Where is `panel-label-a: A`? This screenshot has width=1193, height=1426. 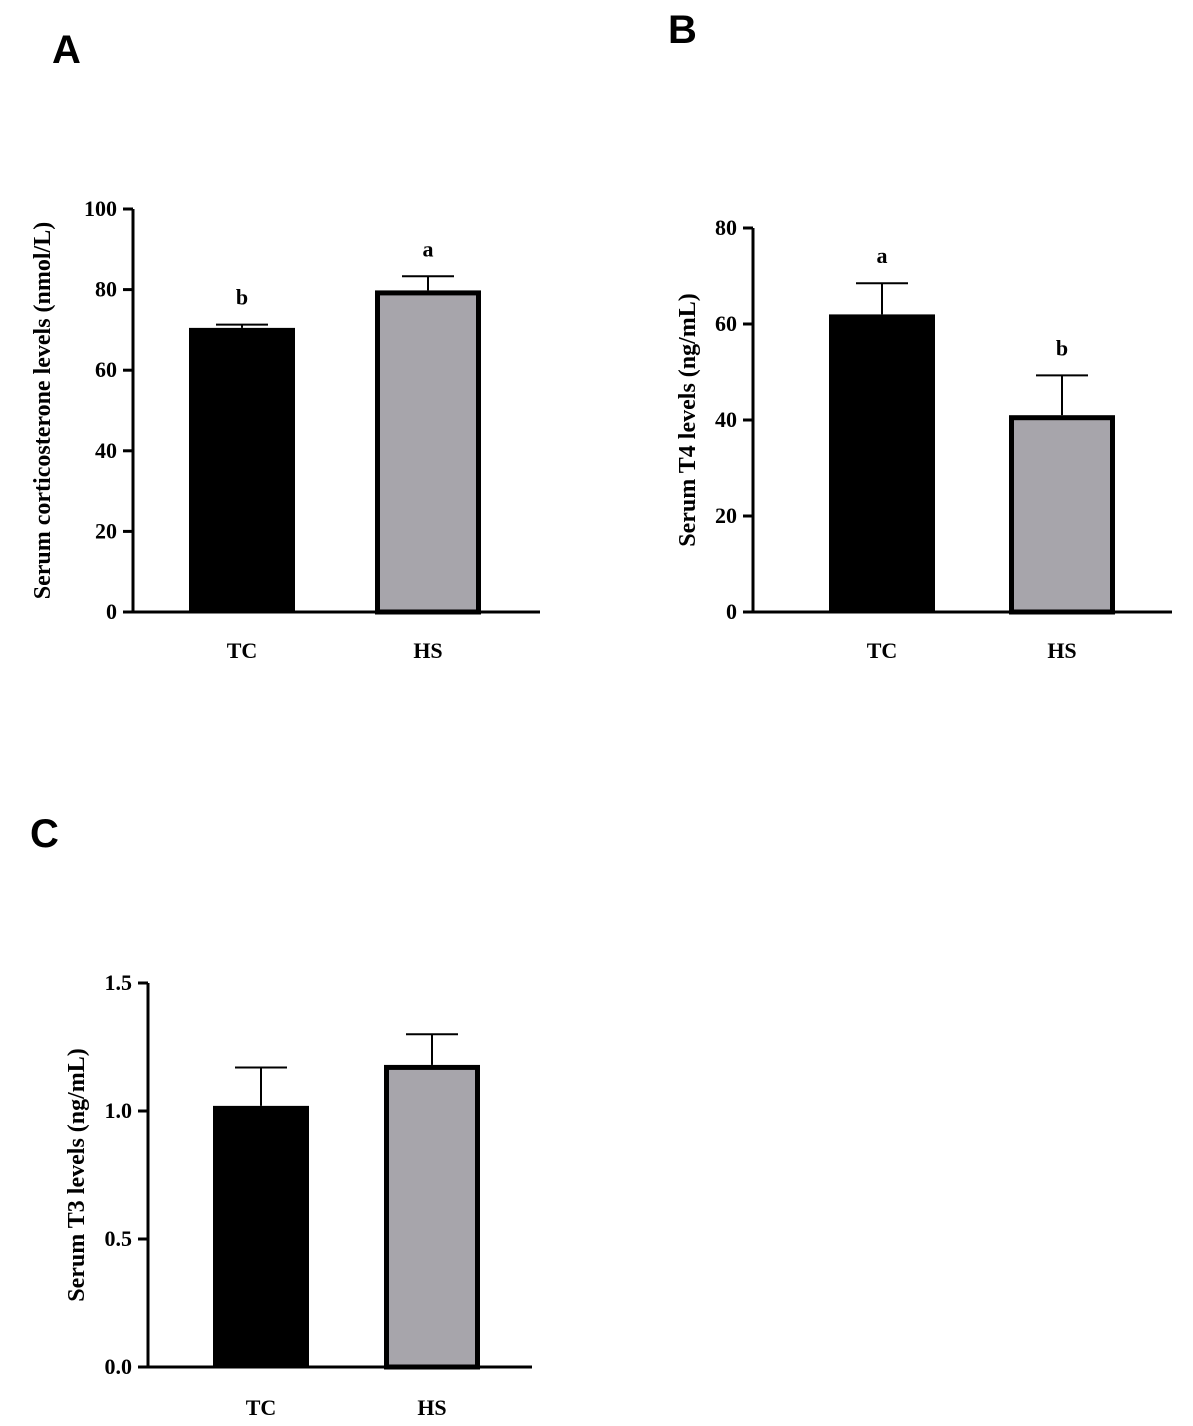 panel-label-a: A is located at coordinates (66, 50).